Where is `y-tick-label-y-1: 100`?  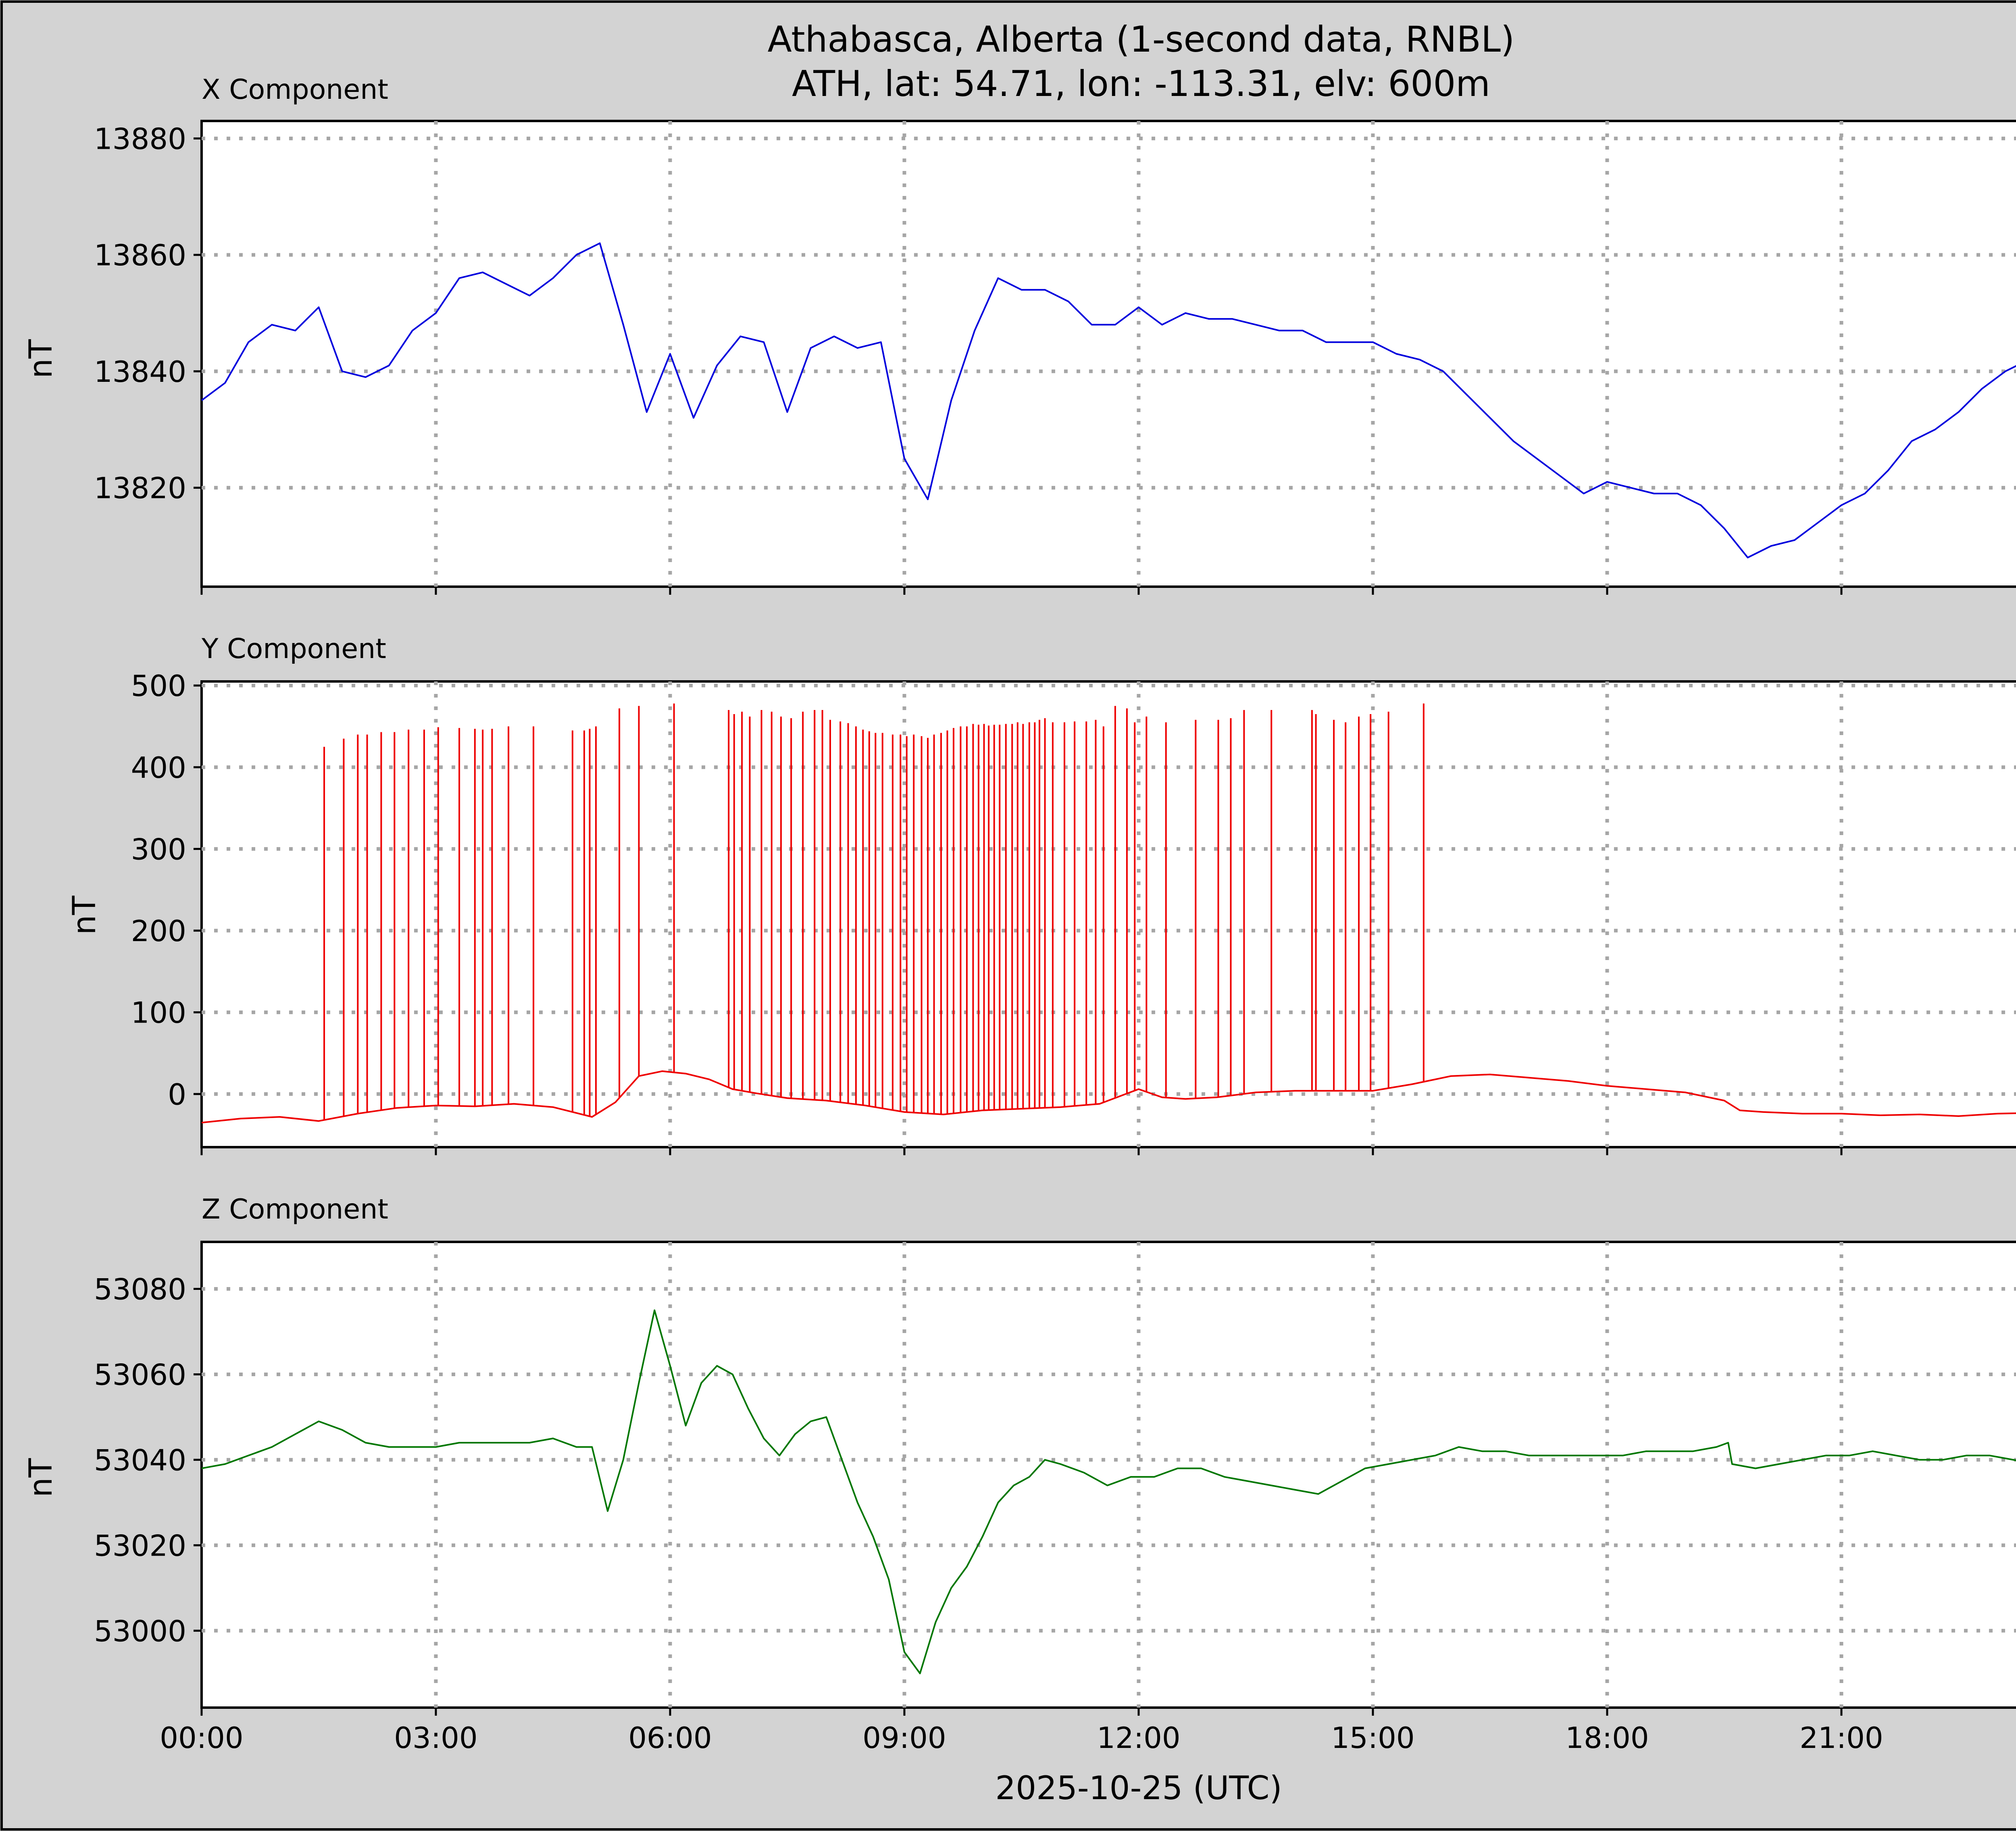 y-tick-label-y-1: 100 is located at coordinates (158, 1013).